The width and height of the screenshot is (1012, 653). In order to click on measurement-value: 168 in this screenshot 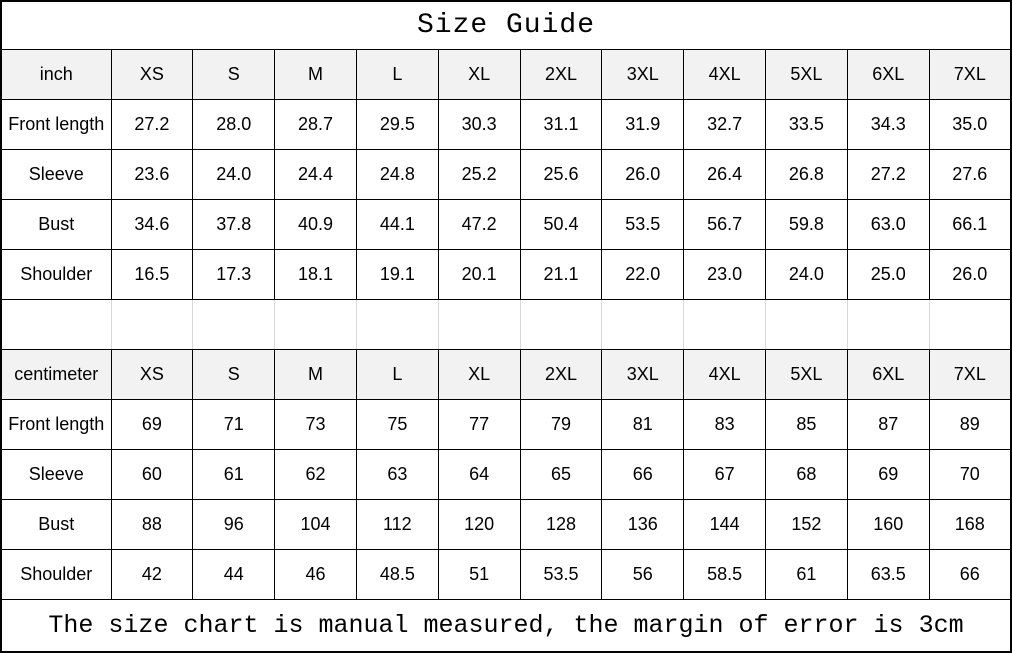, I will do `click(970, 524)`.